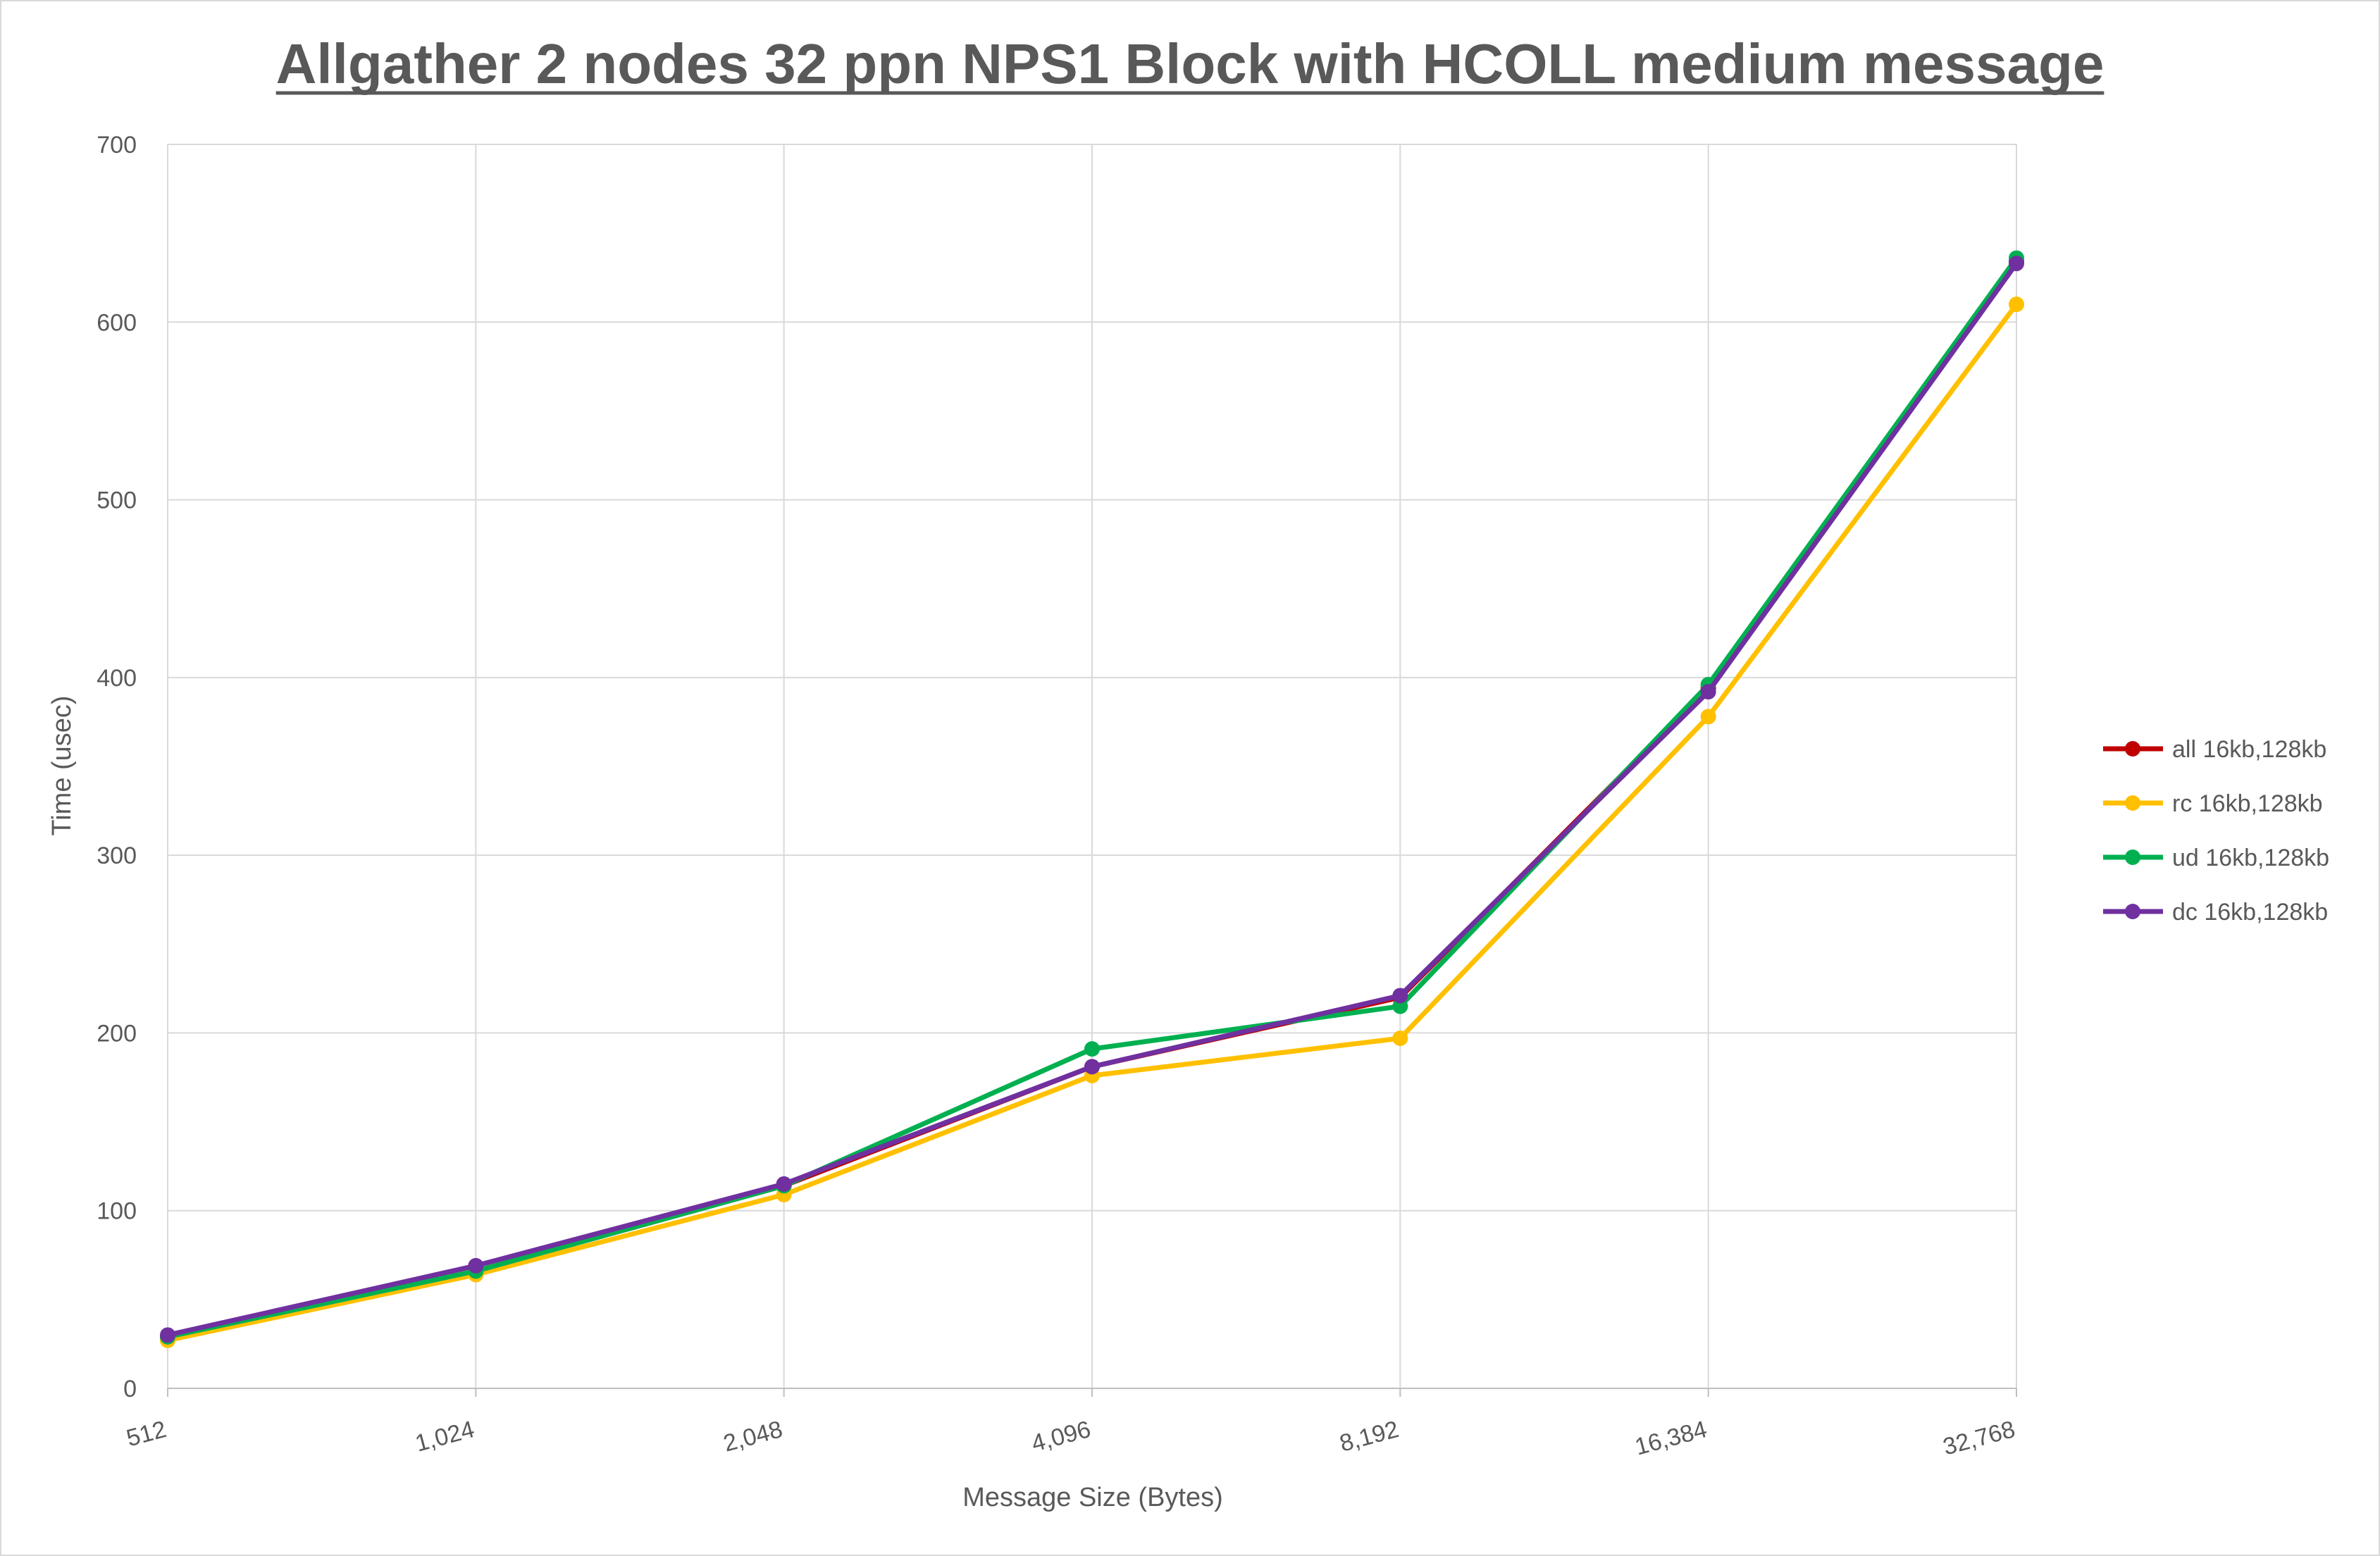 This screenshot has height=1556, width=2380. Describe the element at coordinates (753, 1436) in the screenshot. I see `x-tick-label: 2,048` at that location.